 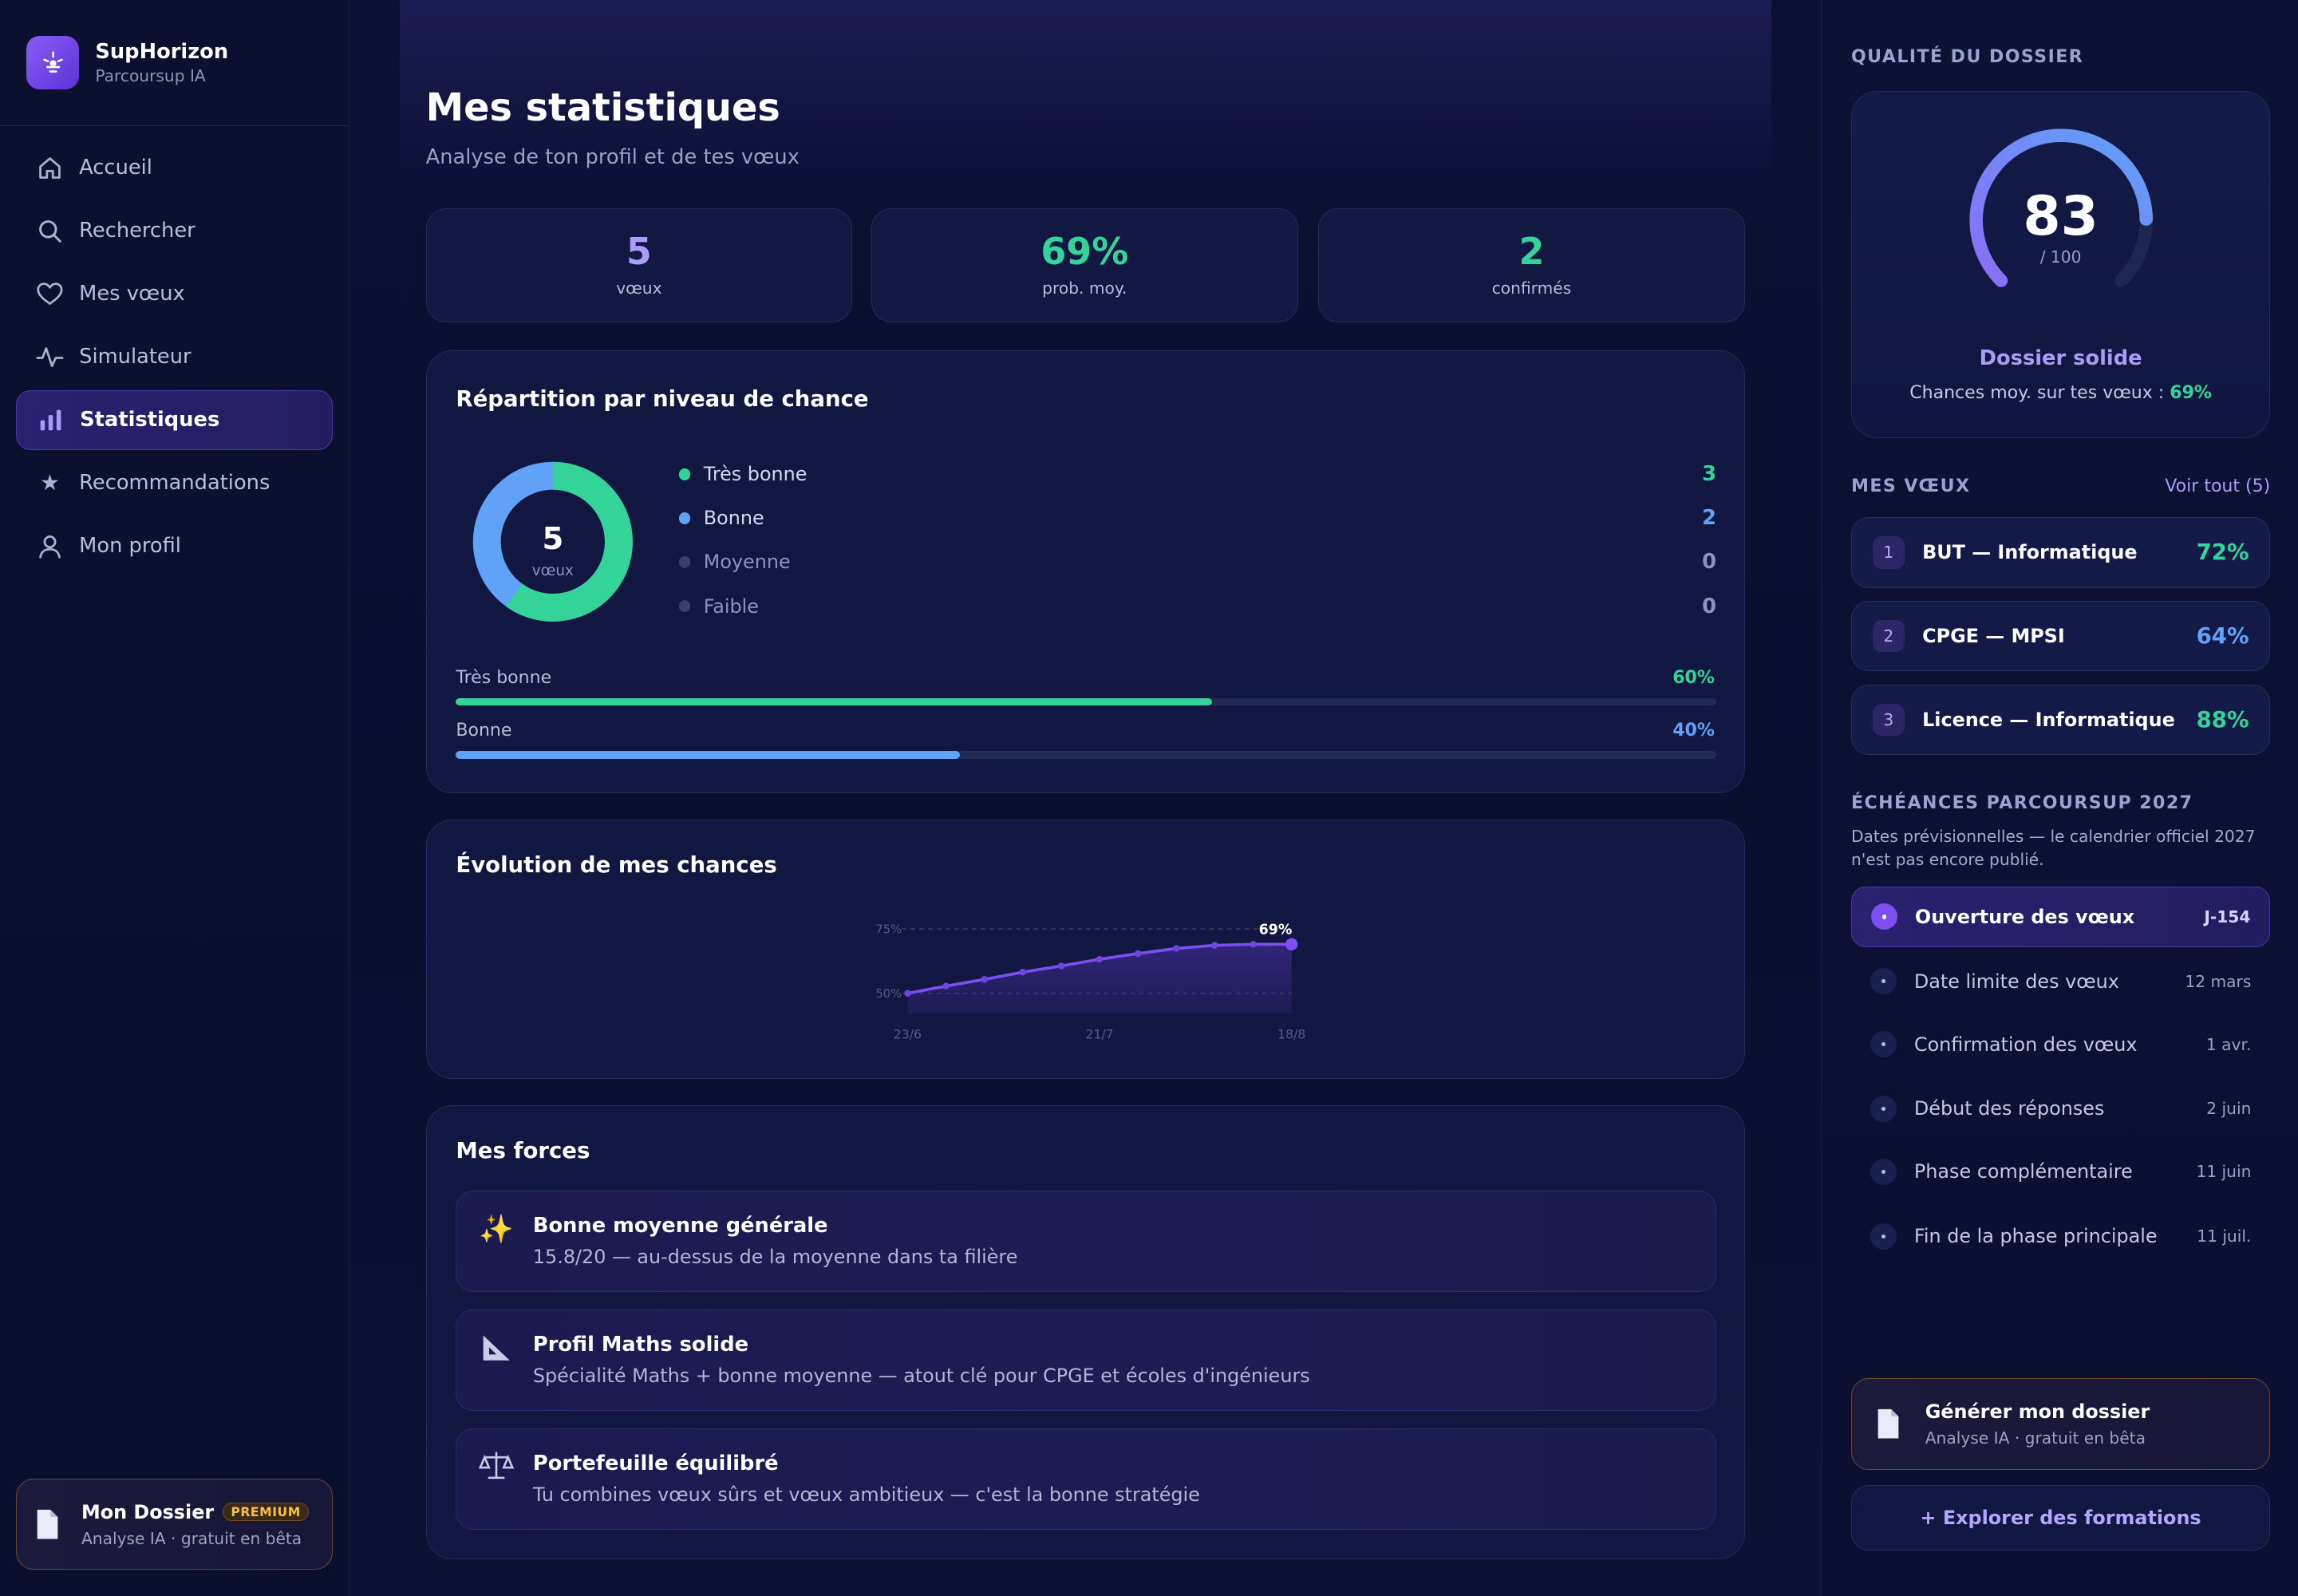 What do you see at coordinates (662, 399) in the screenshot?
I see `repartition-title: Répartition par niveau de chance` at bounding box center [662, 399].